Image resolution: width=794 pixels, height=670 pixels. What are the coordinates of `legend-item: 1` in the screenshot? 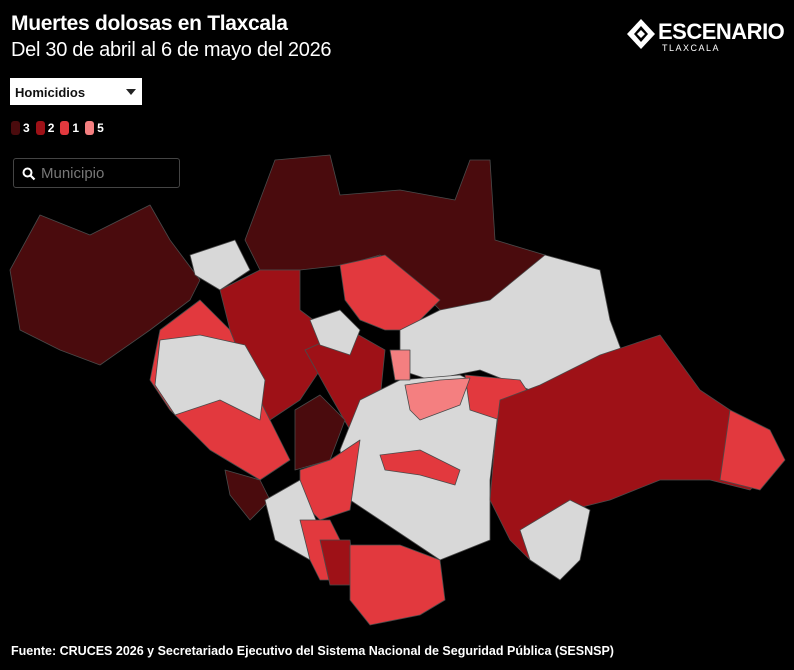 It's located at (69, 128).